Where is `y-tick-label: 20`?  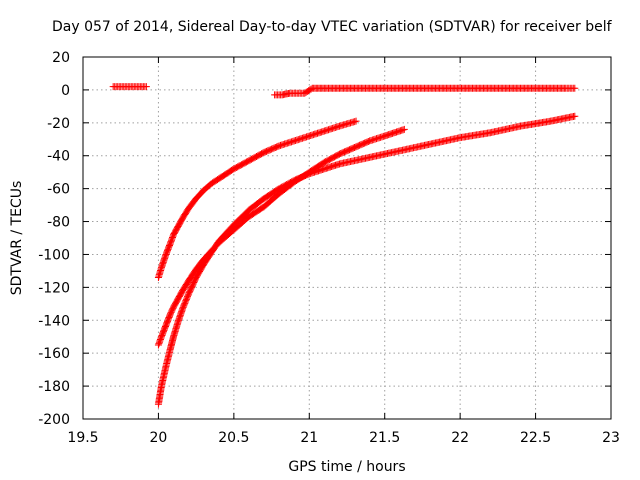
y-tick-label: 20 is located at coordinates (61, 58).